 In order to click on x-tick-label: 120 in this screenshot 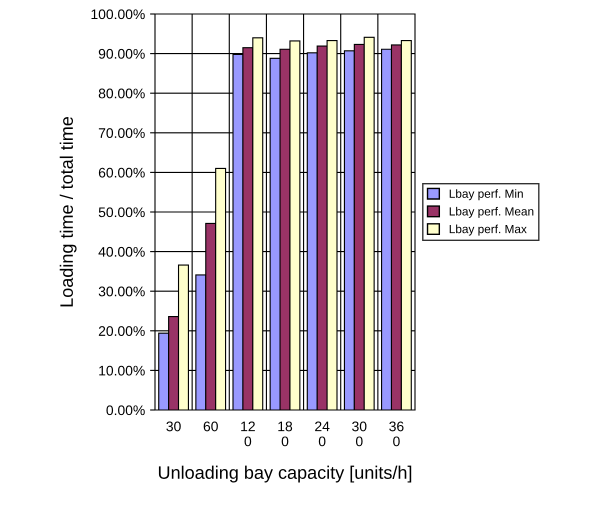, I will do `click(248, 433)`.